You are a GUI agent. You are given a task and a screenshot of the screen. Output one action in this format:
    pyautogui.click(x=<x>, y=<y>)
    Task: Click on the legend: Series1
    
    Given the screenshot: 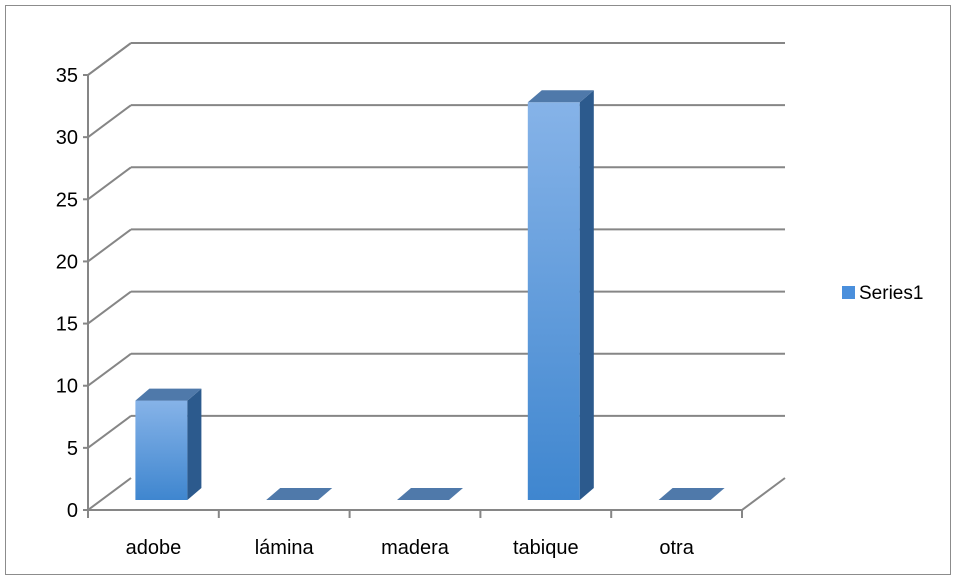 What is the action you would take?
    pyautogui.click(x=882, y=293)
    